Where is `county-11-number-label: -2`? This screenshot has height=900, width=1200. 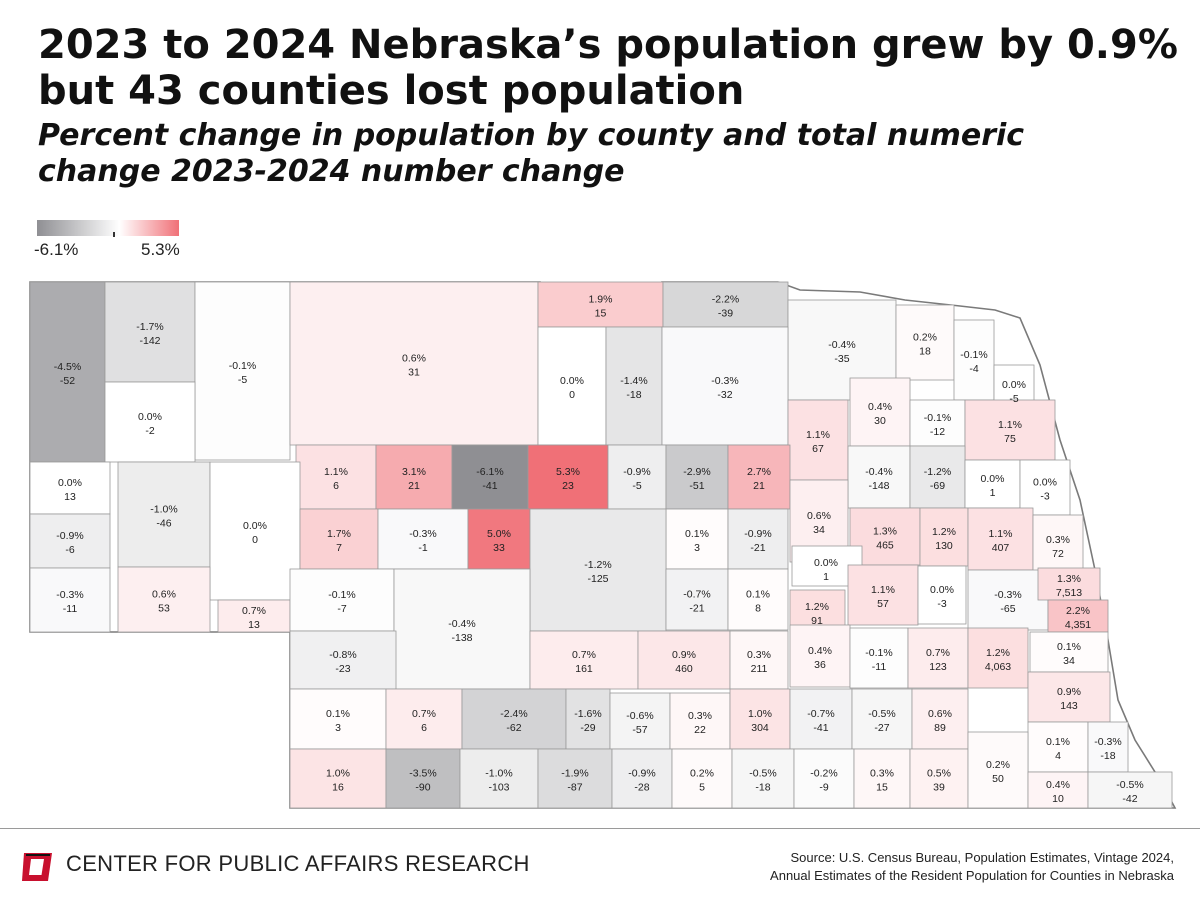 county-11-number-label: -2 is located at coordinates (149, 431).